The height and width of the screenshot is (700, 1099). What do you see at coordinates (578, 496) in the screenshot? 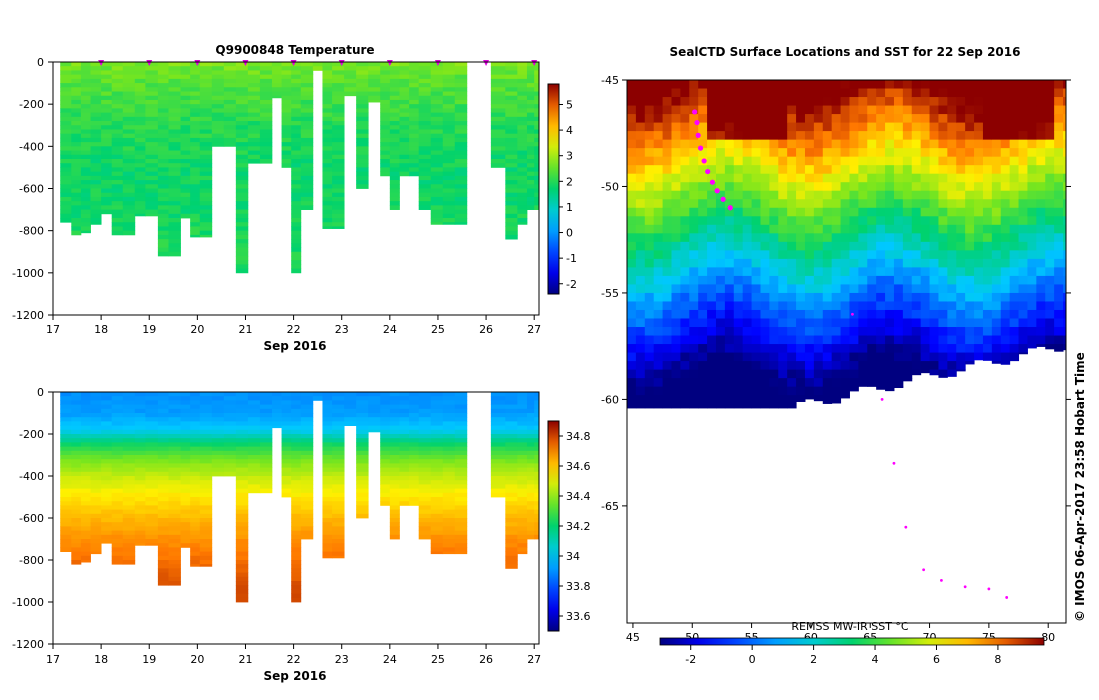
I see `colorbar-tick-label: 34.4` at bounding box center [578, 496].